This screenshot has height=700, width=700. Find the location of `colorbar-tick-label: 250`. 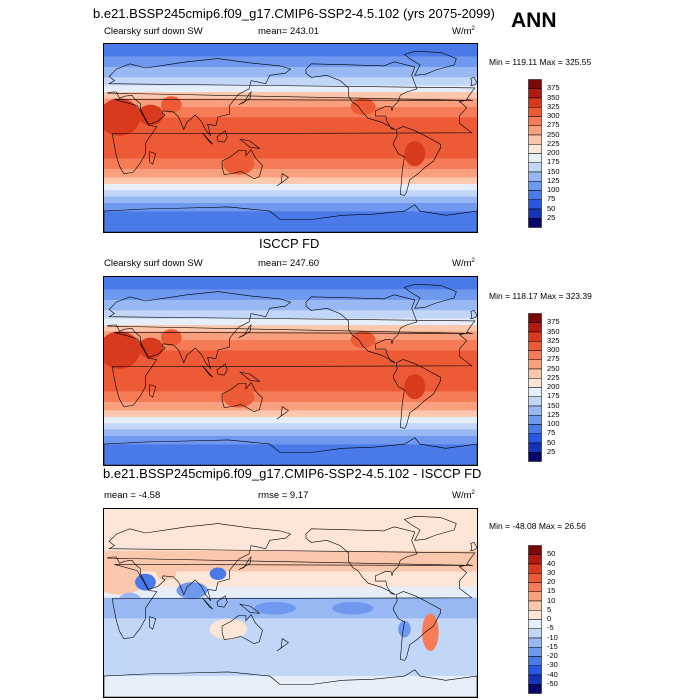

colorbar-tick-label: 250 is located at coordinates (553, 134).